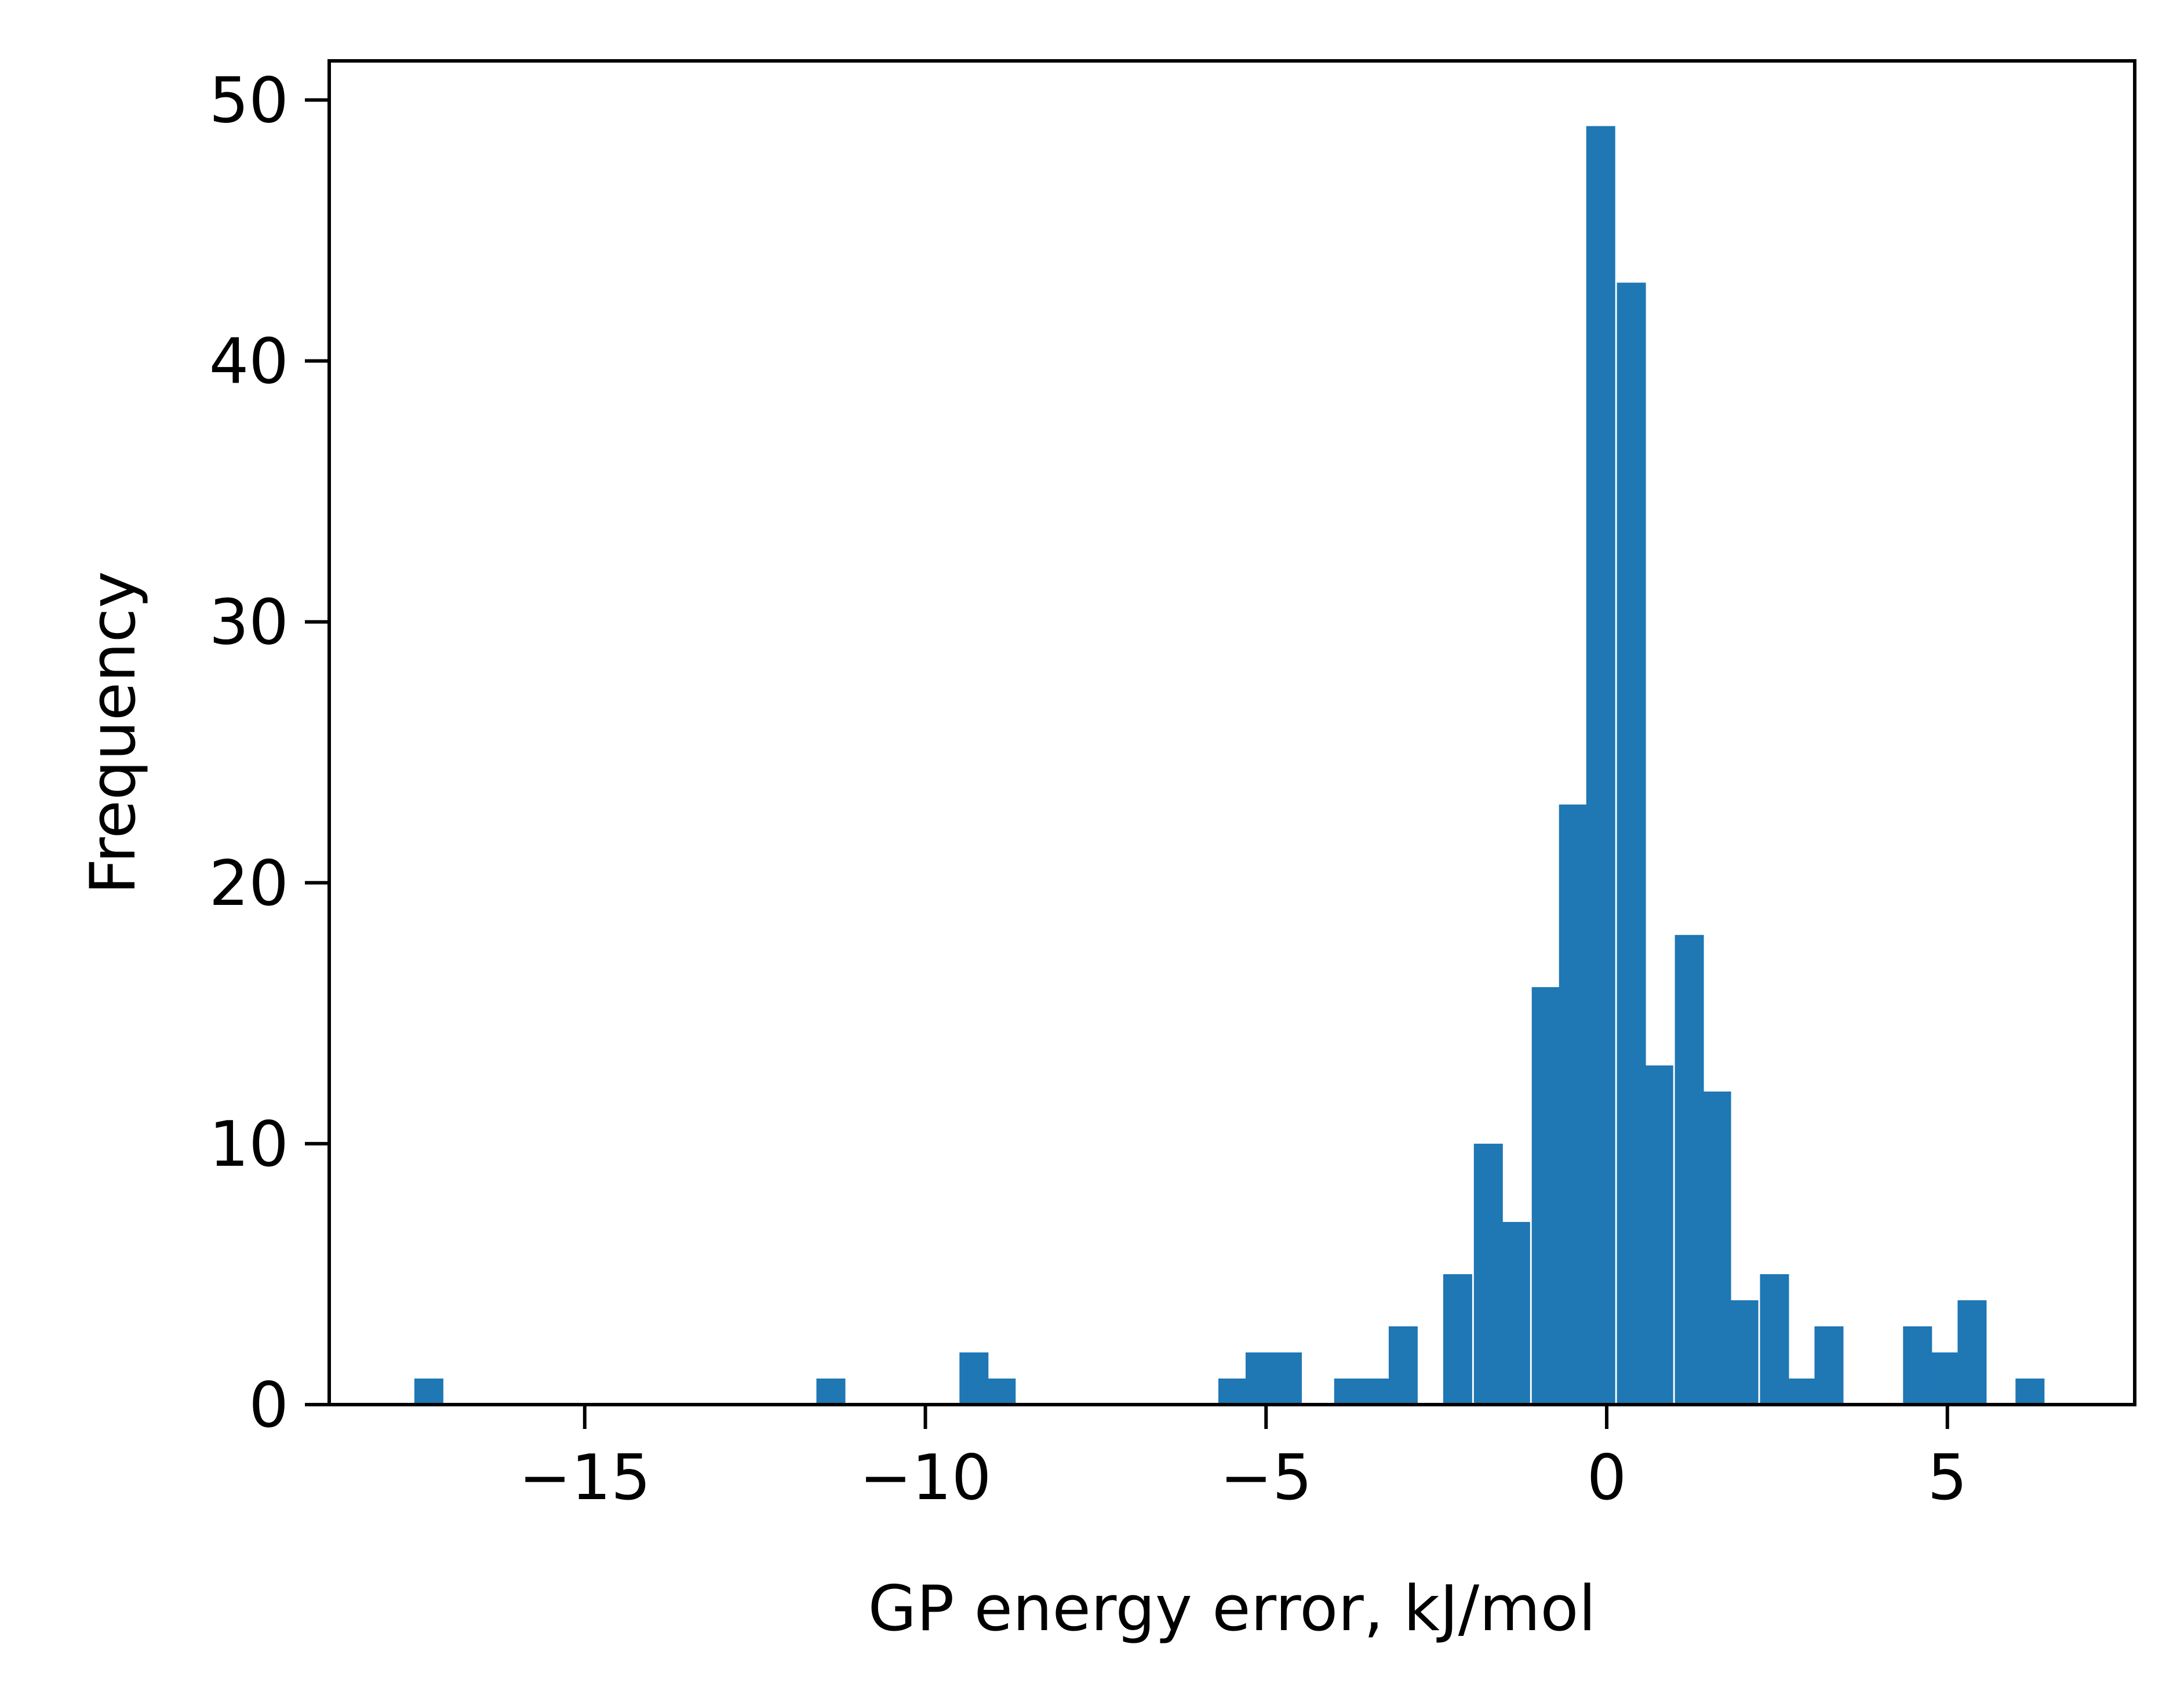 The image size is (2184, 1702). What do you see at coordinates (249, 101) in the screenshot?
I see `y-tick-label: 50` at bounding box center [249, 101].